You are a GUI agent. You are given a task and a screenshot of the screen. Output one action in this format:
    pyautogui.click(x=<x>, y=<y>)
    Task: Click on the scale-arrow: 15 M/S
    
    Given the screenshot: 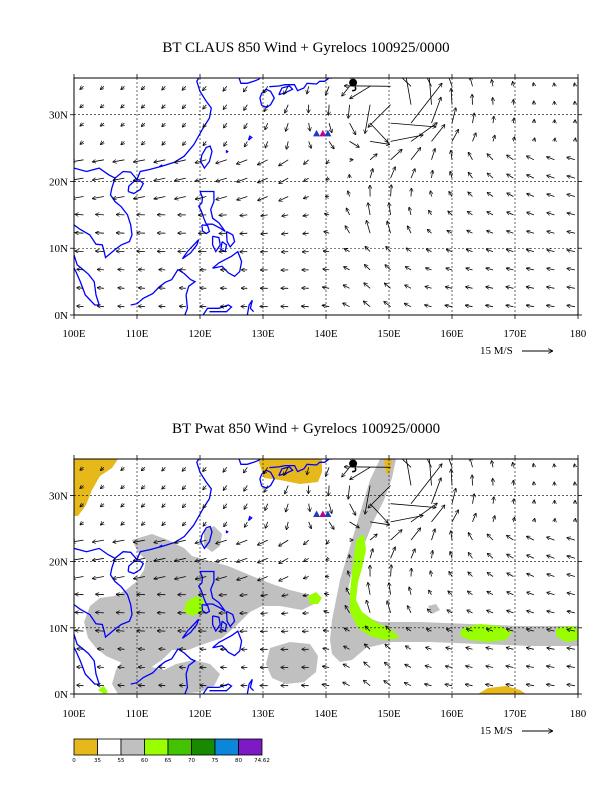 What is the action you would take?
    pyautogui.click(x=516, y=351)
    